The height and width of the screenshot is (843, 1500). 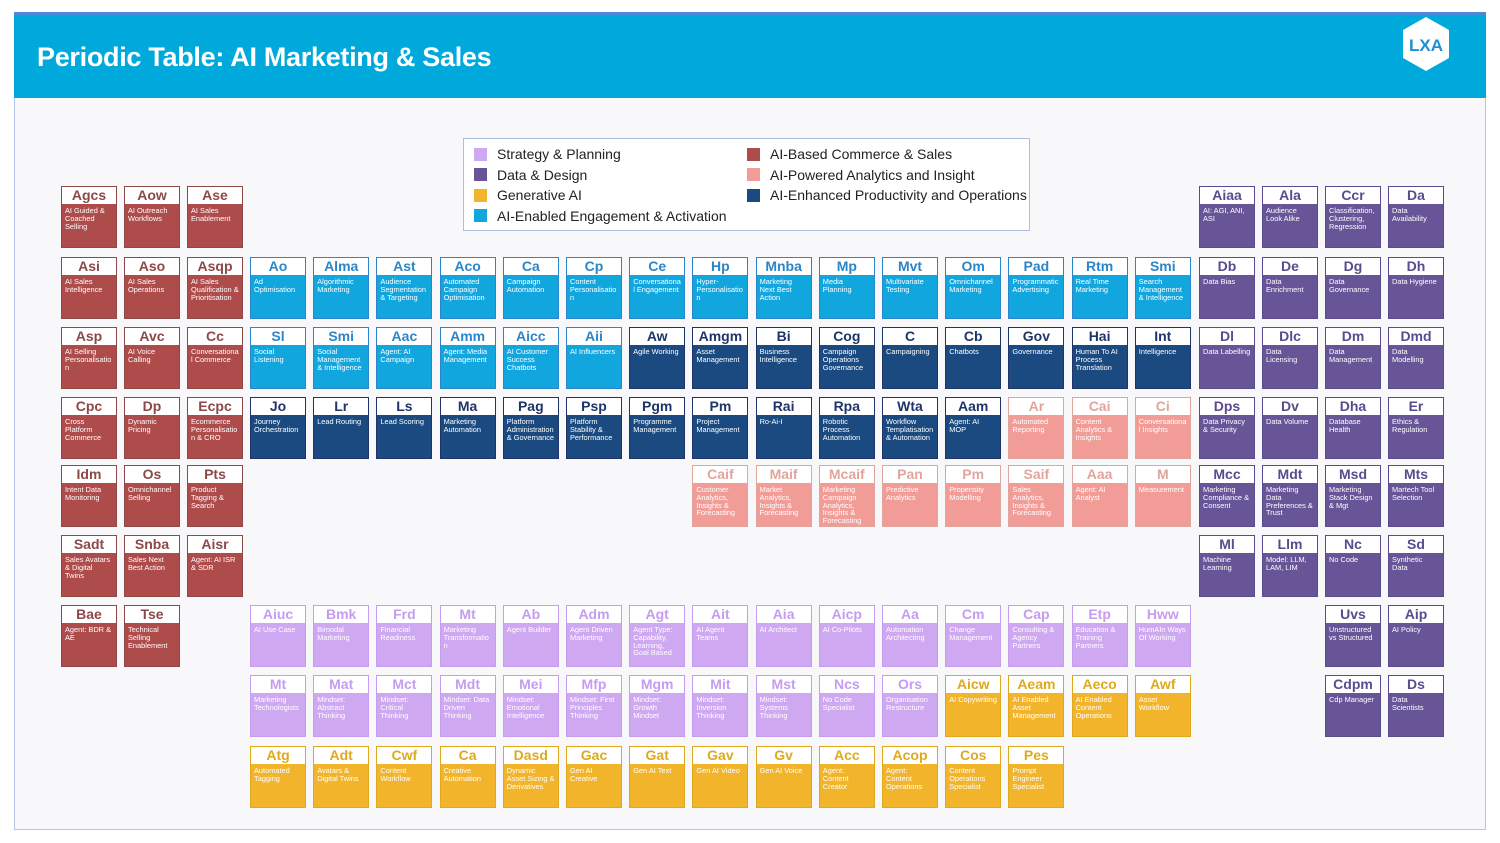 What do you see at coordinates (152, 474) in the screenshot?
I see `element-symbol: Os` at bounding box center [152, 474].